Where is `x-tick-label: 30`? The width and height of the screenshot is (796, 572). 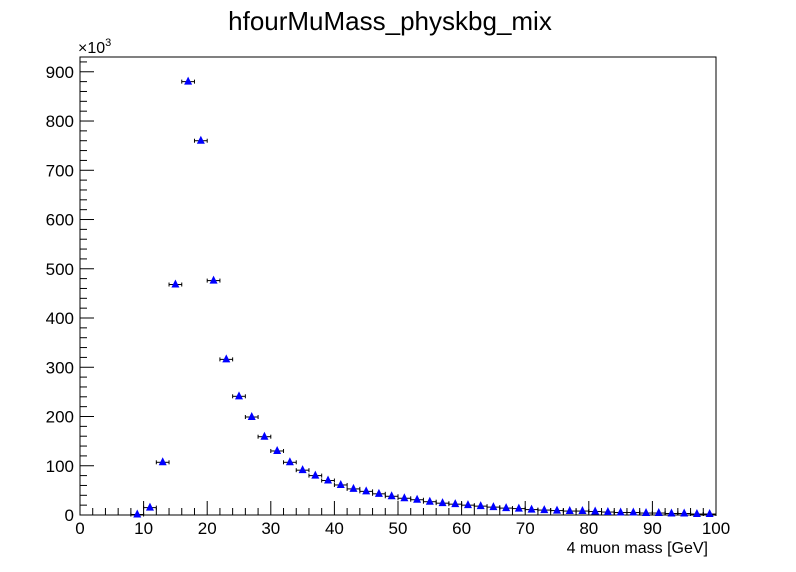
x-tick-label: 30 is located at coordinates (270, 528).